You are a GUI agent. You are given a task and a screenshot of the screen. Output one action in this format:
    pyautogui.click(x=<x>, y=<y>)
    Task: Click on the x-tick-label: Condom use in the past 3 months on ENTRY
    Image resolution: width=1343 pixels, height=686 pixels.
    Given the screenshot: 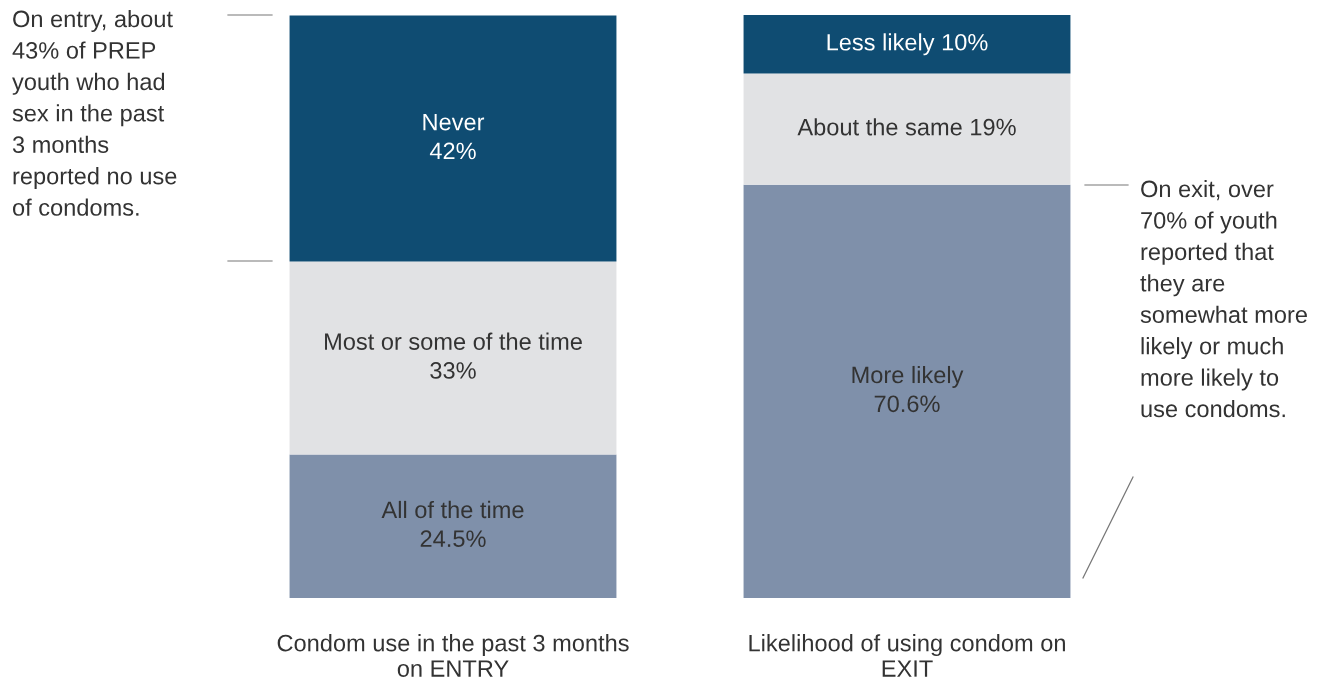 What is the action you would take?
    pyautogui.click(x=453, y=655)
    